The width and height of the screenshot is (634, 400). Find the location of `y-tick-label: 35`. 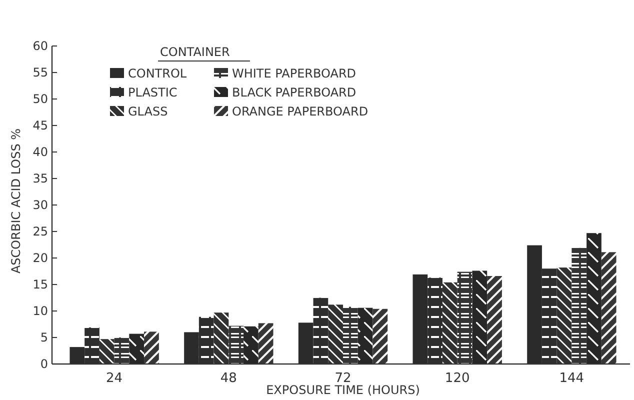

y-tick-label: 35 is located at coordinates (40, 179).